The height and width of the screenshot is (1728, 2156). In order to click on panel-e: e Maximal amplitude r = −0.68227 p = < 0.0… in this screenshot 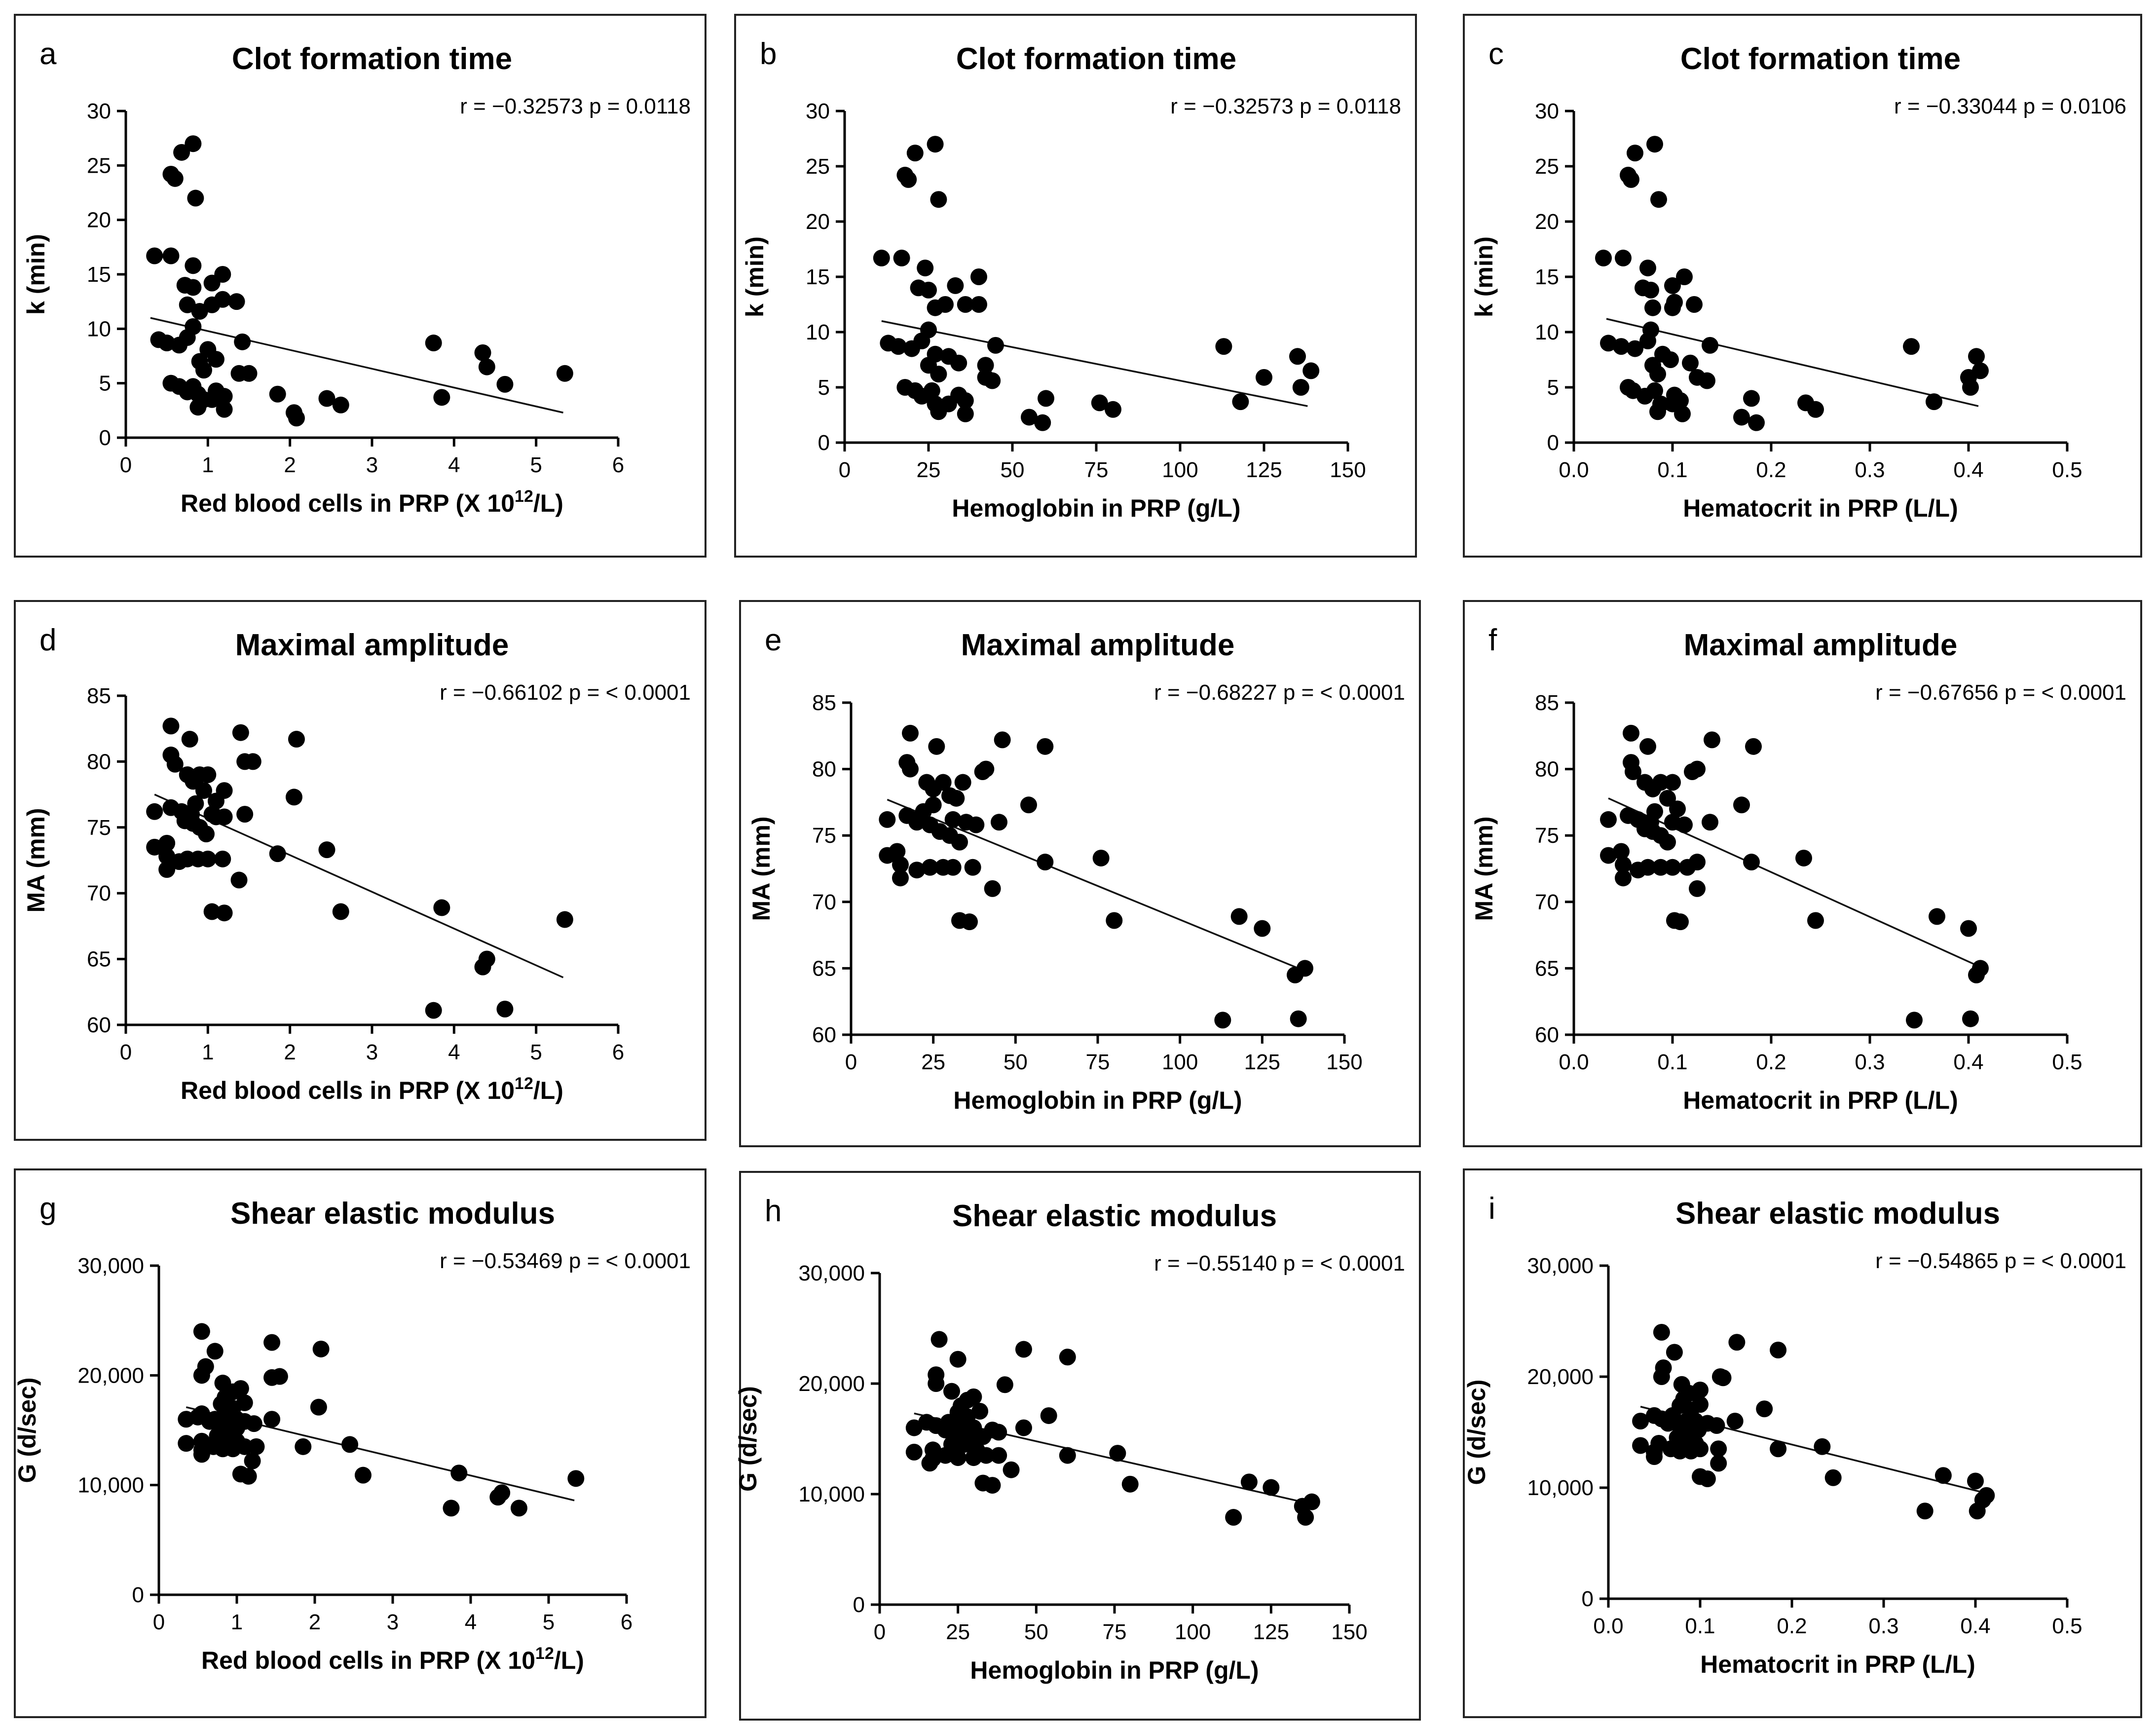, I will do `click(1080, 873)`.